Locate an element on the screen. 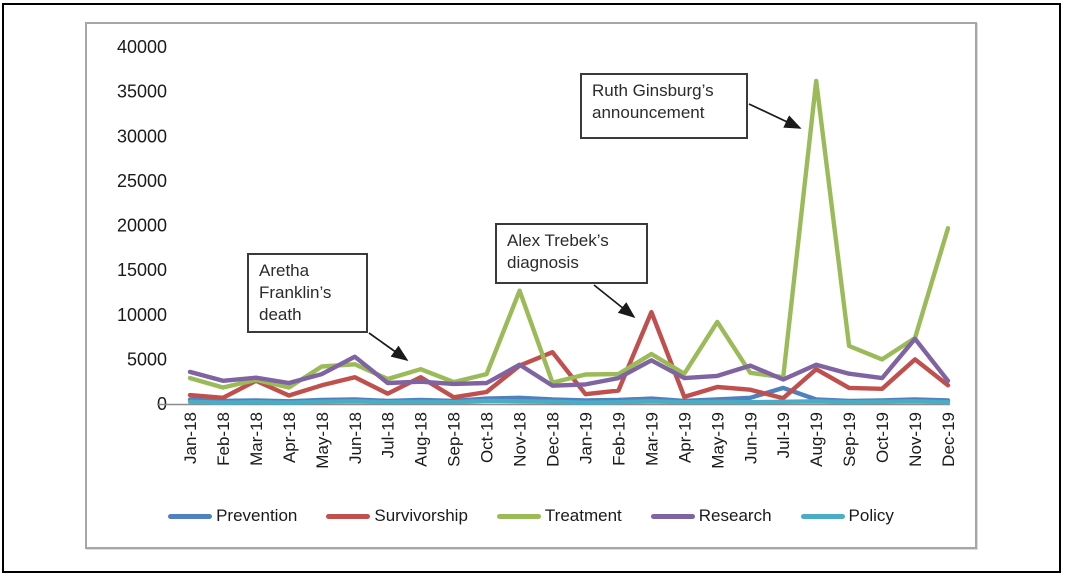 The width and height of the screenshot is (1068, 580). x-axis-tick-label: Apr-19 is located at coordinates (684, 437).